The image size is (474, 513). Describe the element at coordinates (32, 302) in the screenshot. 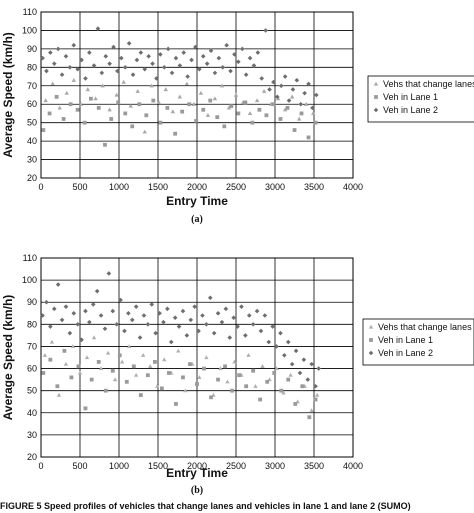

I see `y-tick-label: 90` at that location.